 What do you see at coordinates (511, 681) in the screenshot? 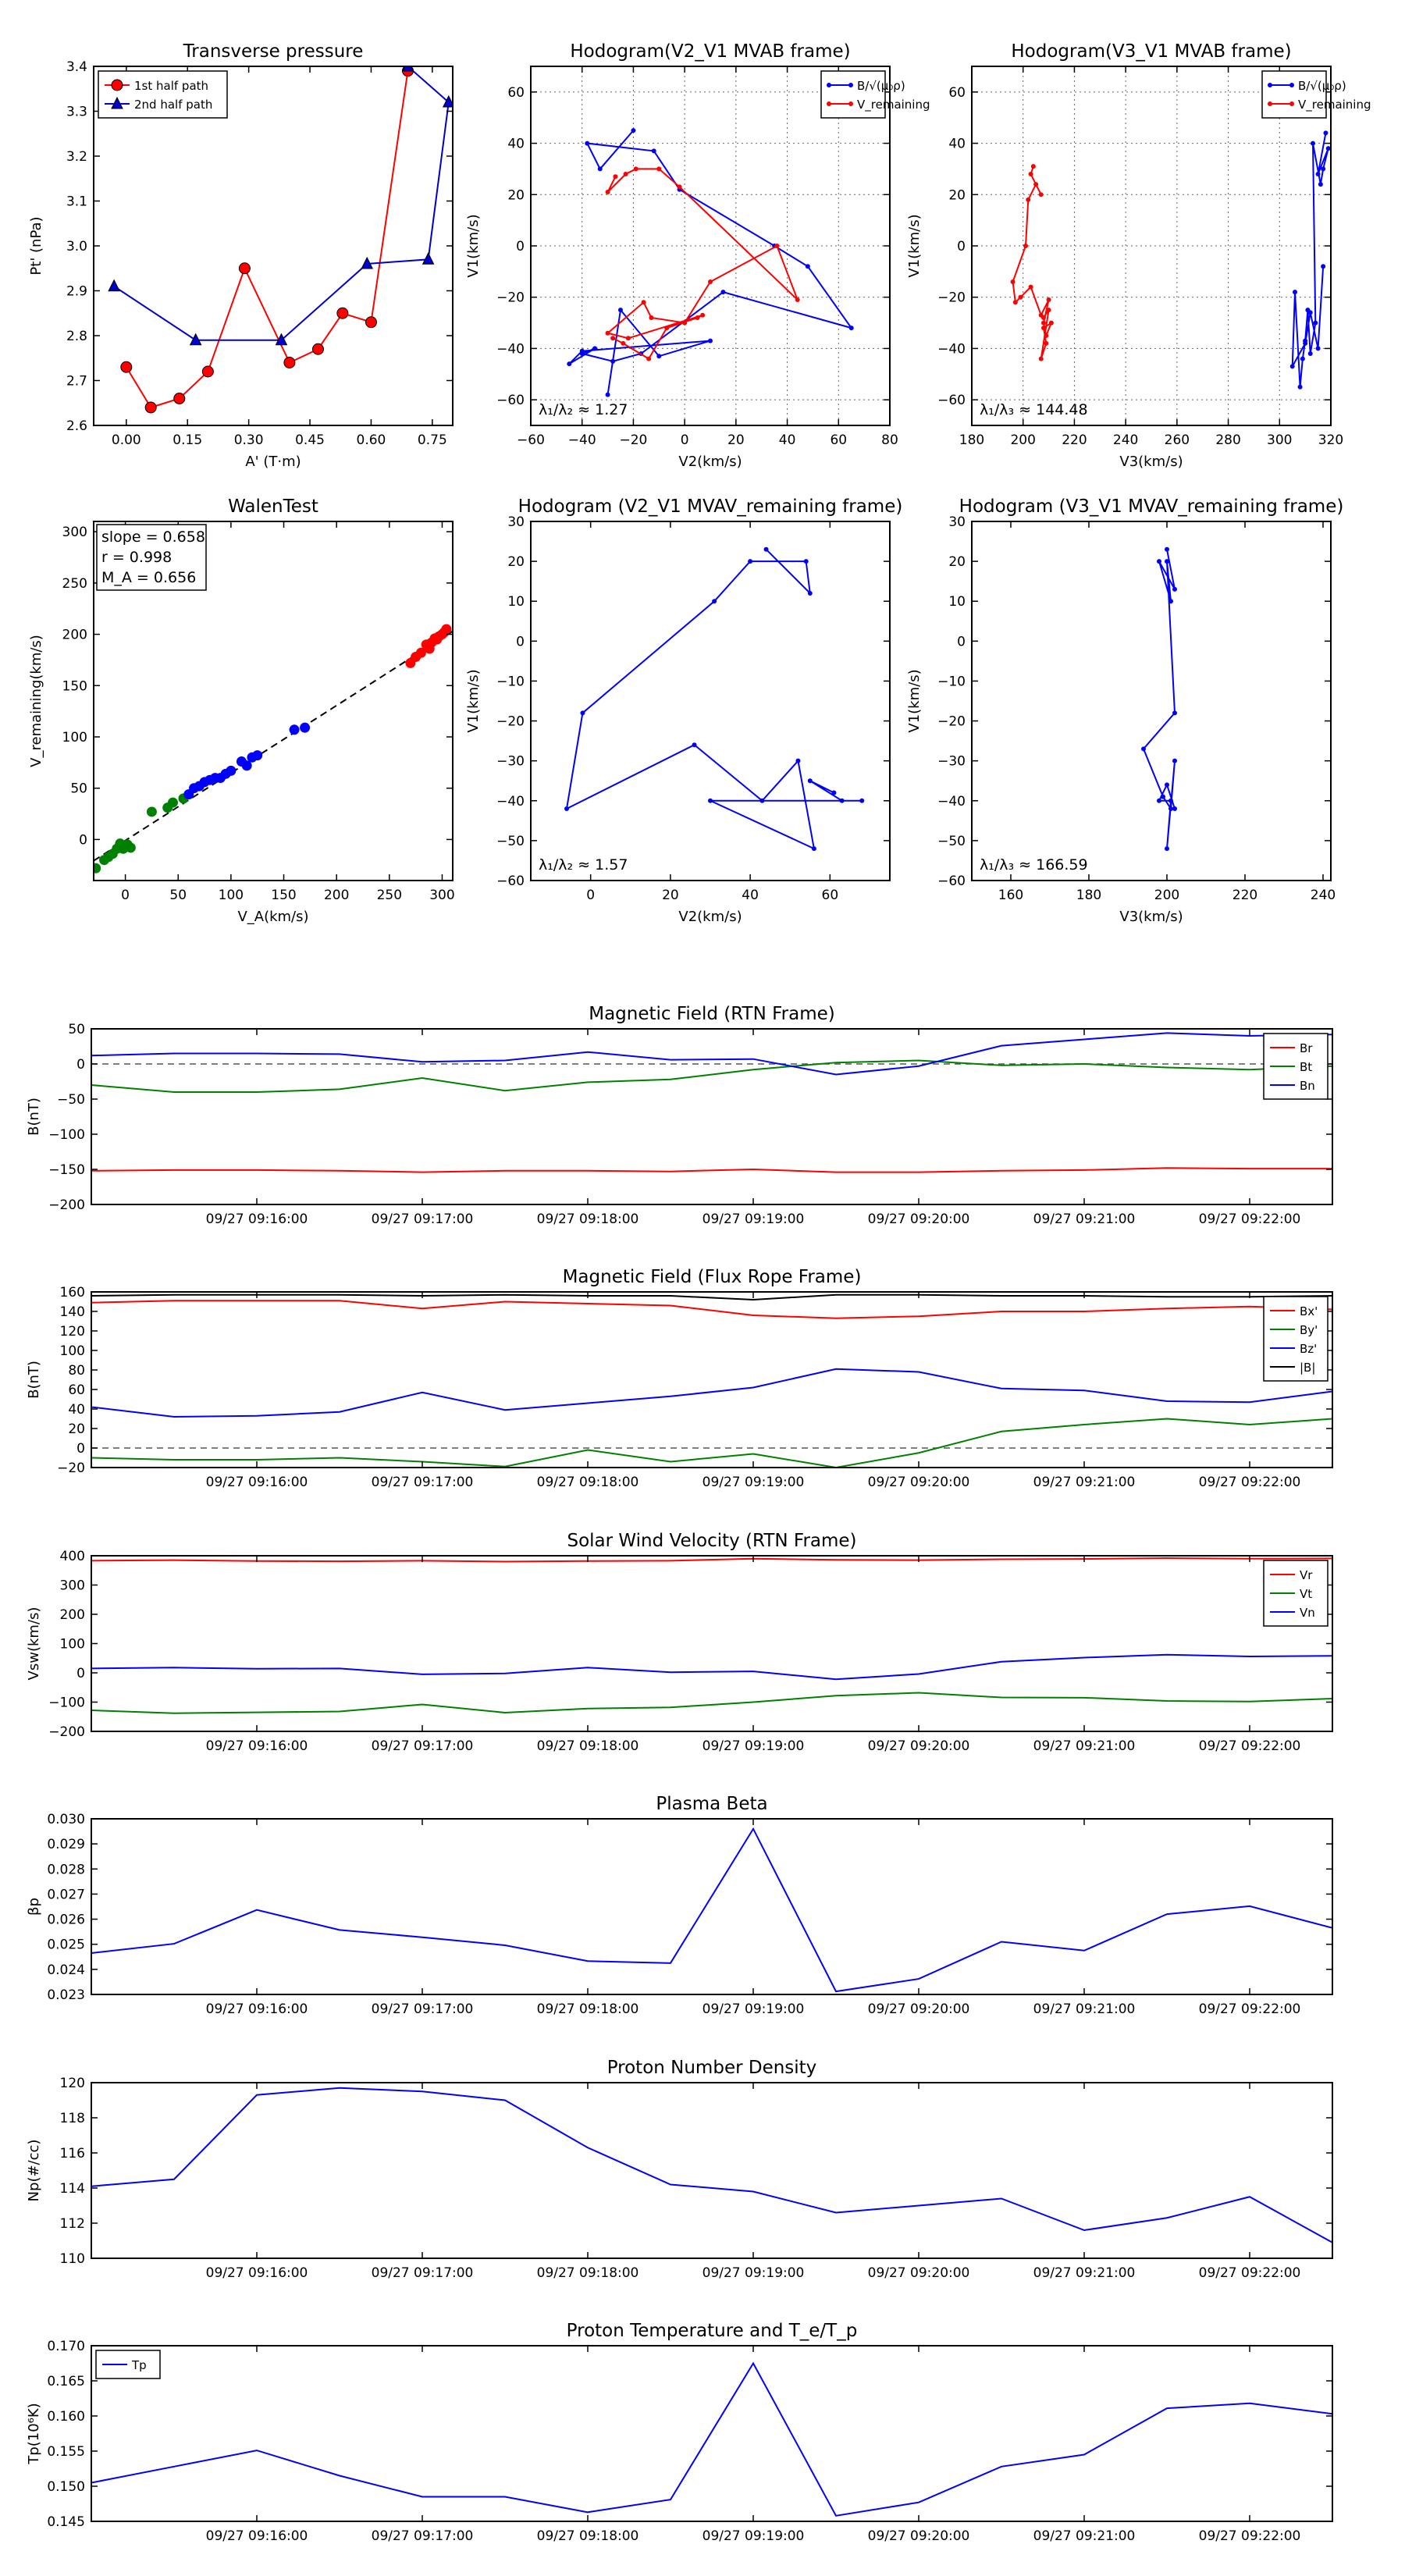
I see `y-tick-label: −10` at bounding box center [511, 681].